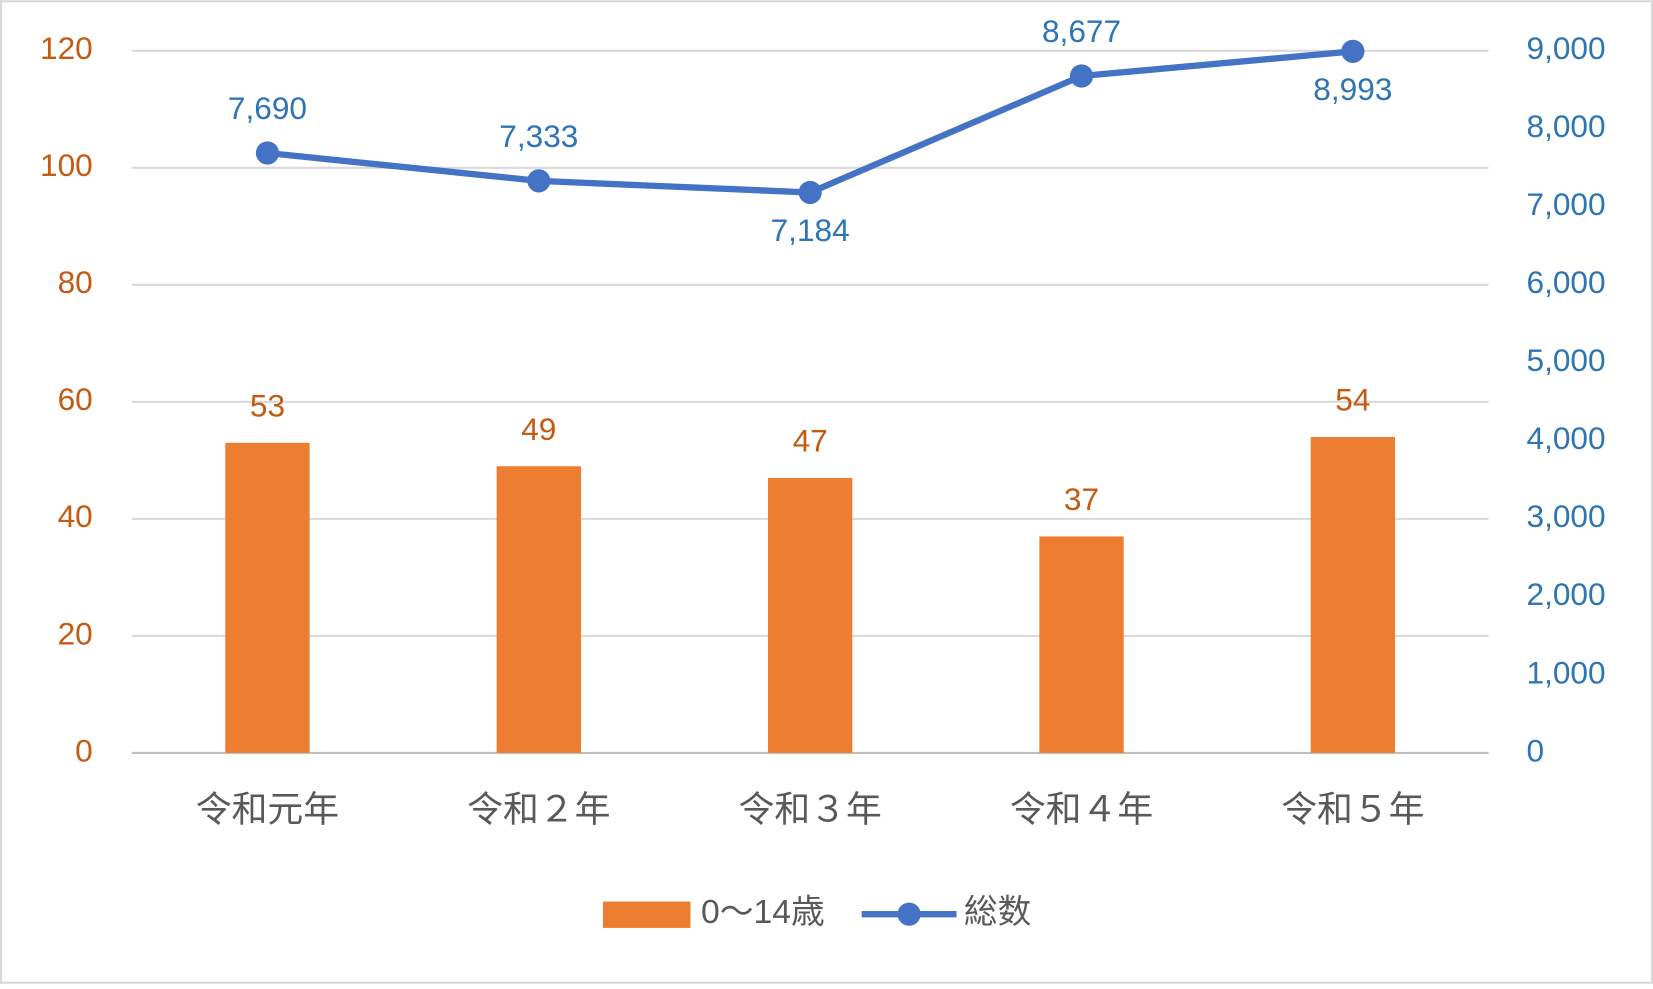  Describe the element at coordinates (810, 440) in the screenshot. I see `data-label: 47` at that location.